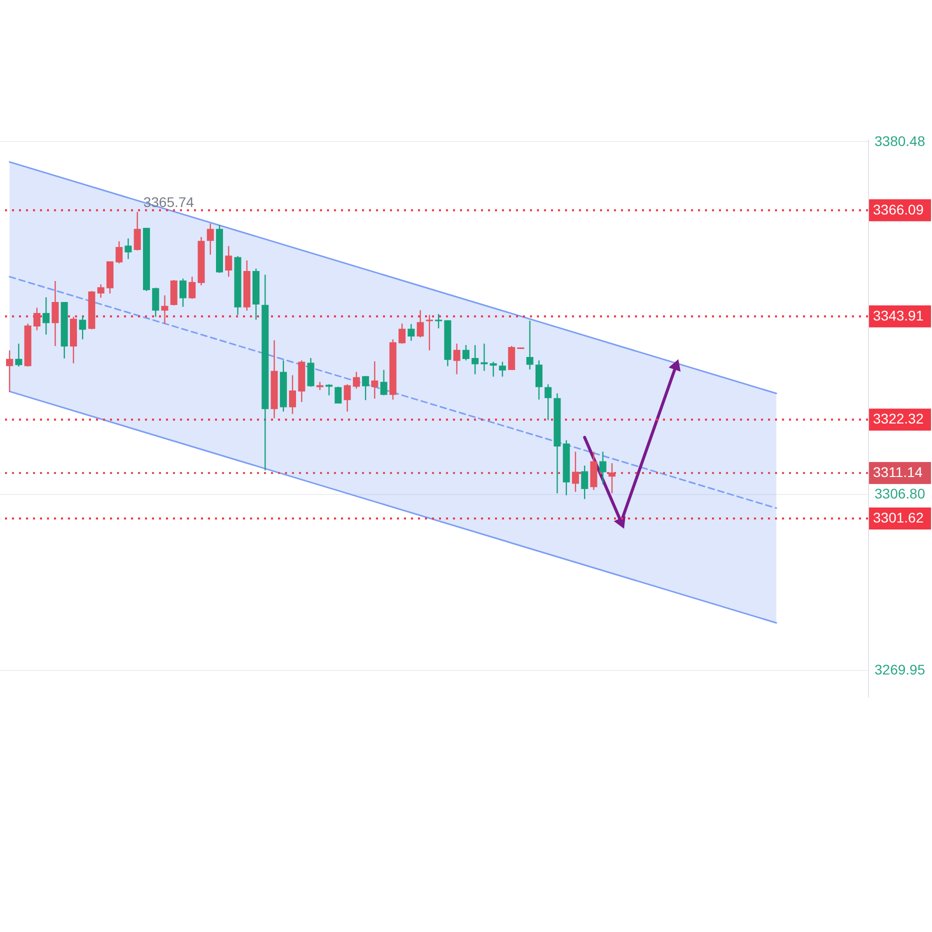  Describe the element at coordinates (900, 140) in the screenshot. I see `y-tick-label: 3380.48` at that location.